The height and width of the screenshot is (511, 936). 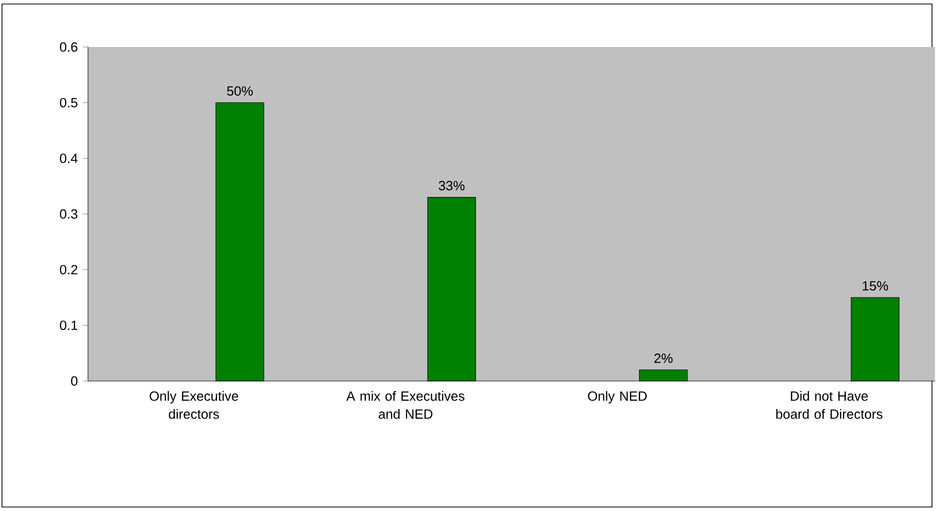 I want to click on y-tick-label: 0.1, so click(x=69, y=325).